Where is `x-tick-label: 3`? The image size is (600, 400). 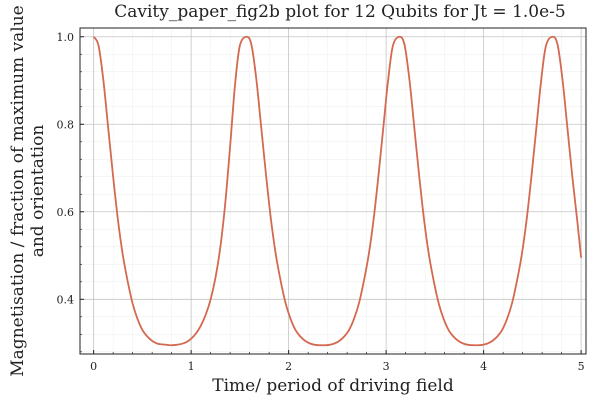 x-tick-label: 3 is located at coordinates (386, 366).